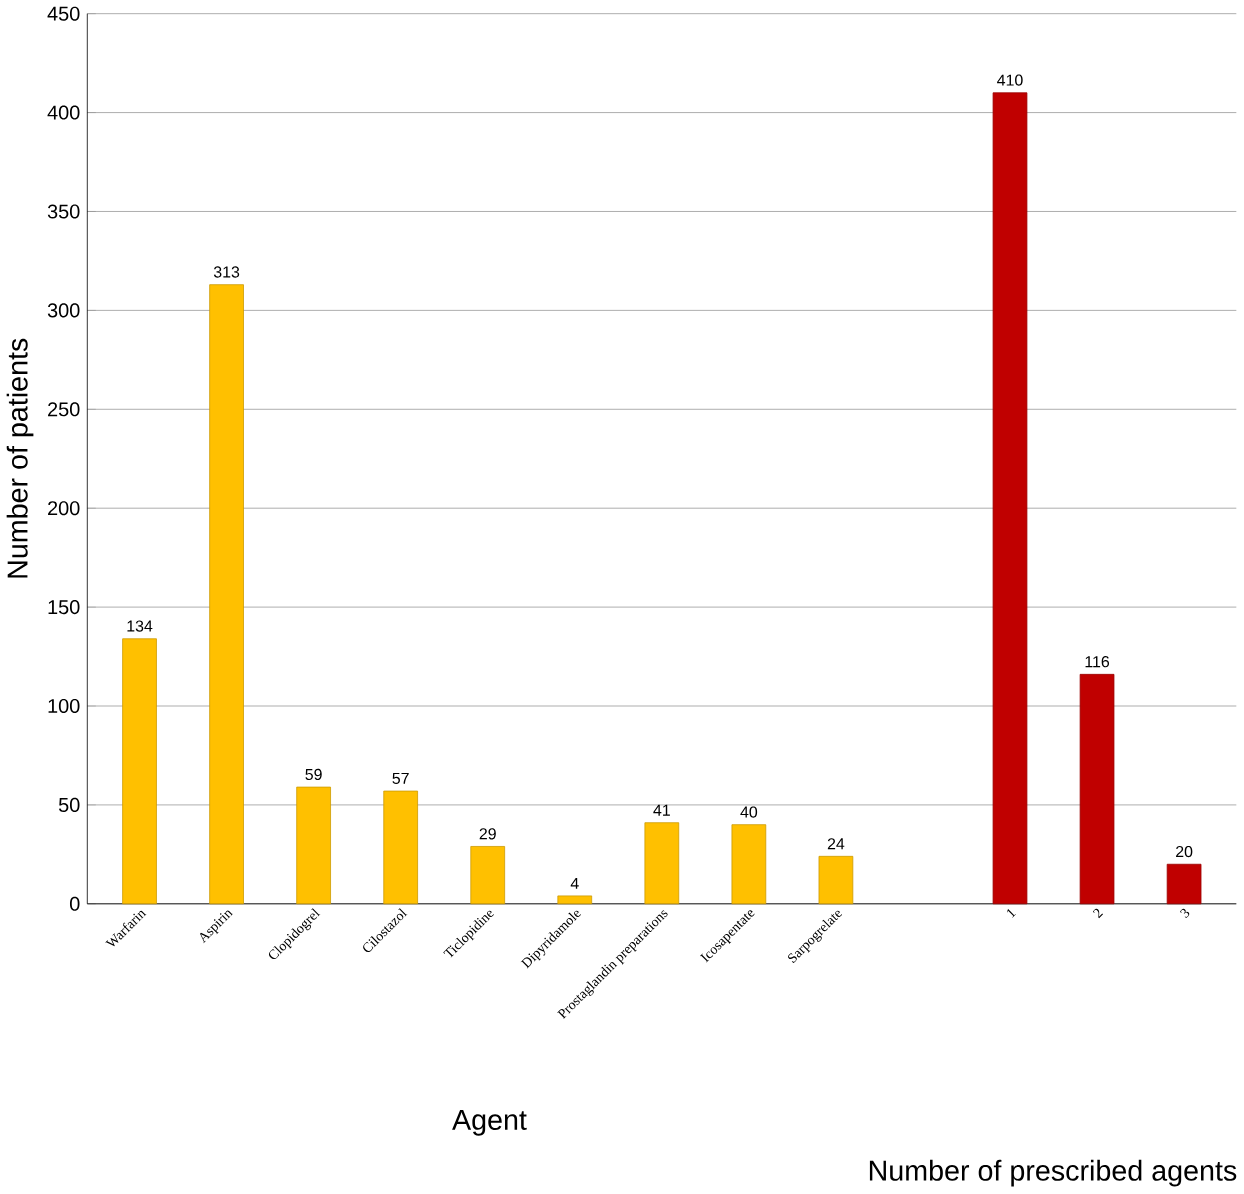 The image size is (1244, 1194). Describe the element at coordinates (63, 310) in the screenshot. I see `y-tick-label: 300` at that location.